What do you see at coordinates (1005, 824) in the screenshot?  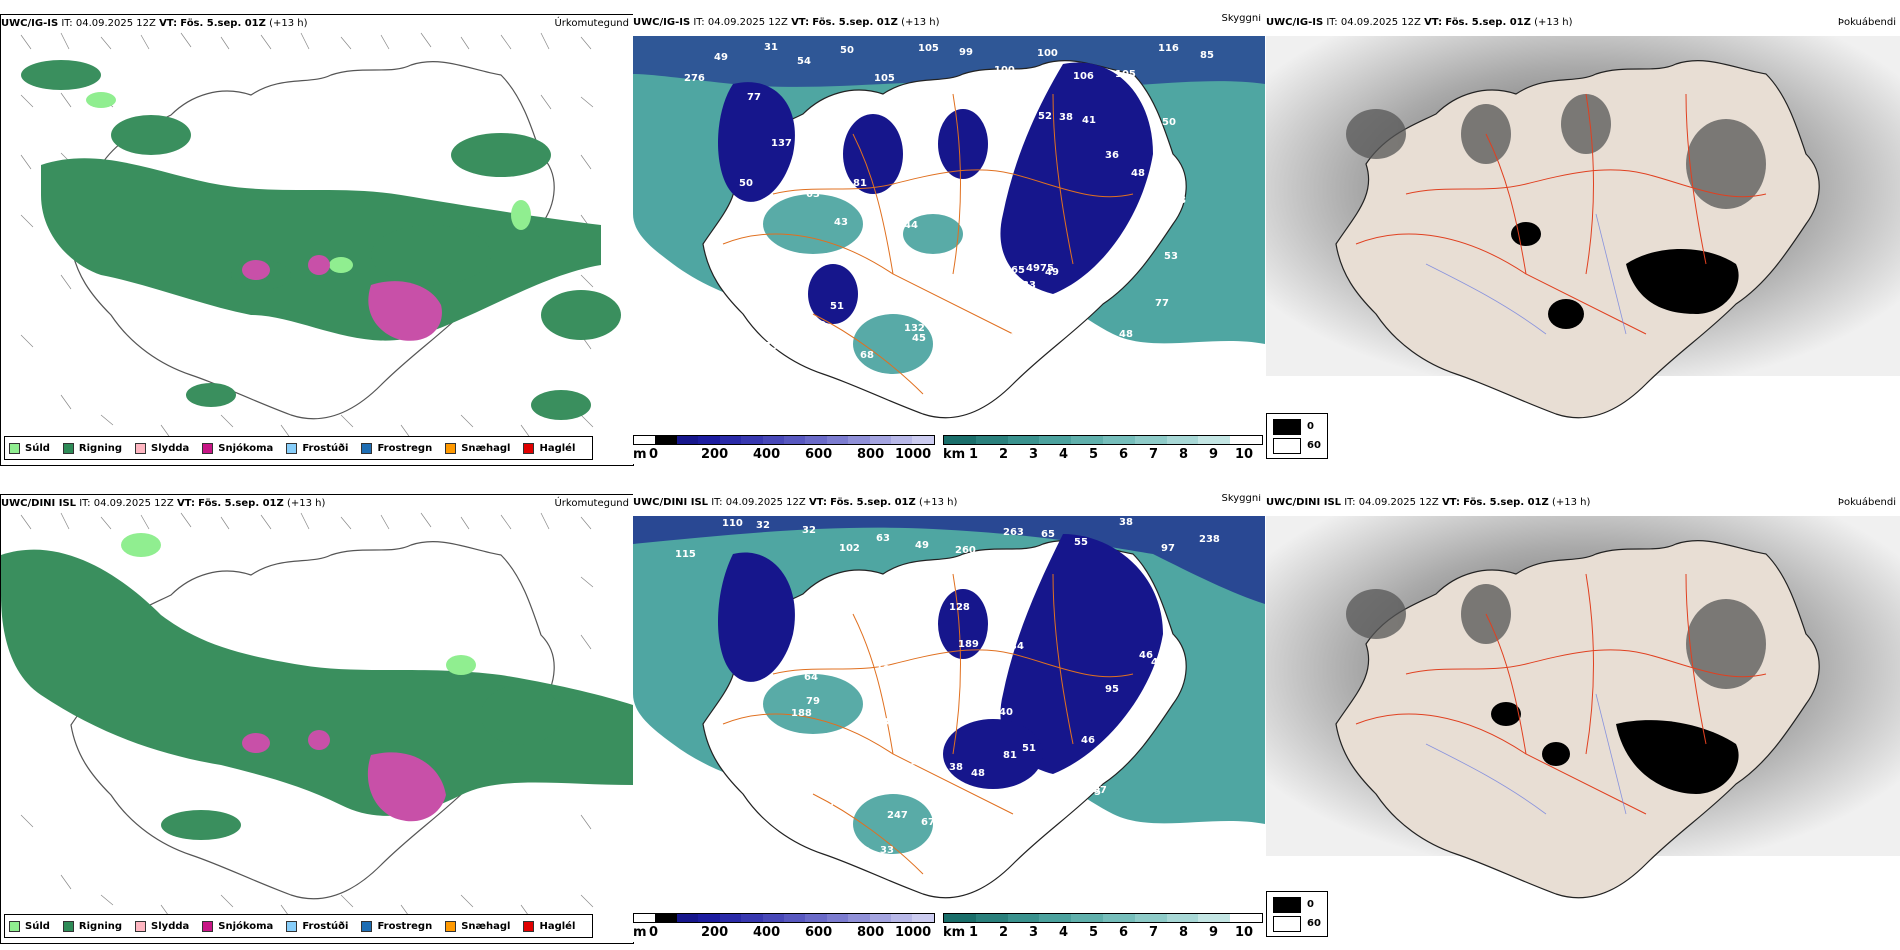 I see `cloud-base-value: 97` at bounding box center [1005, 824].